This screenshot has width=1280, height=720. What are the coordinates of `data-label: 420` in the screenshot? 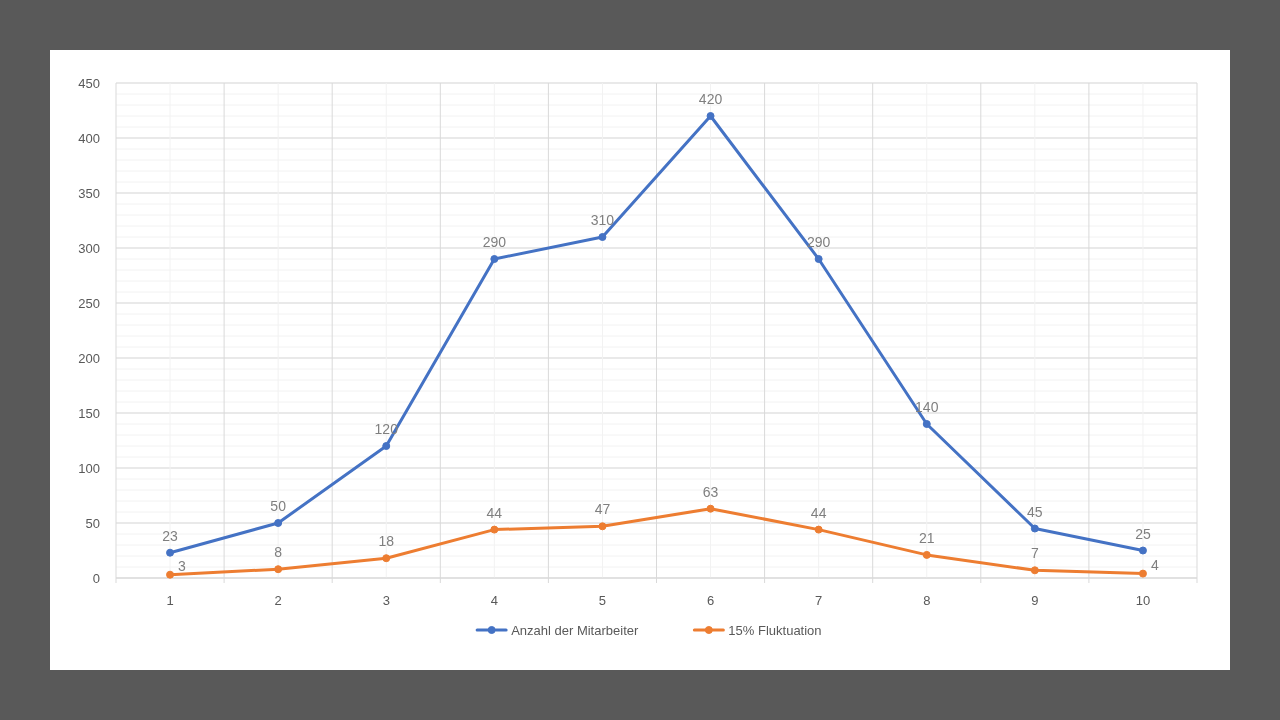 It's located at (710, 99).